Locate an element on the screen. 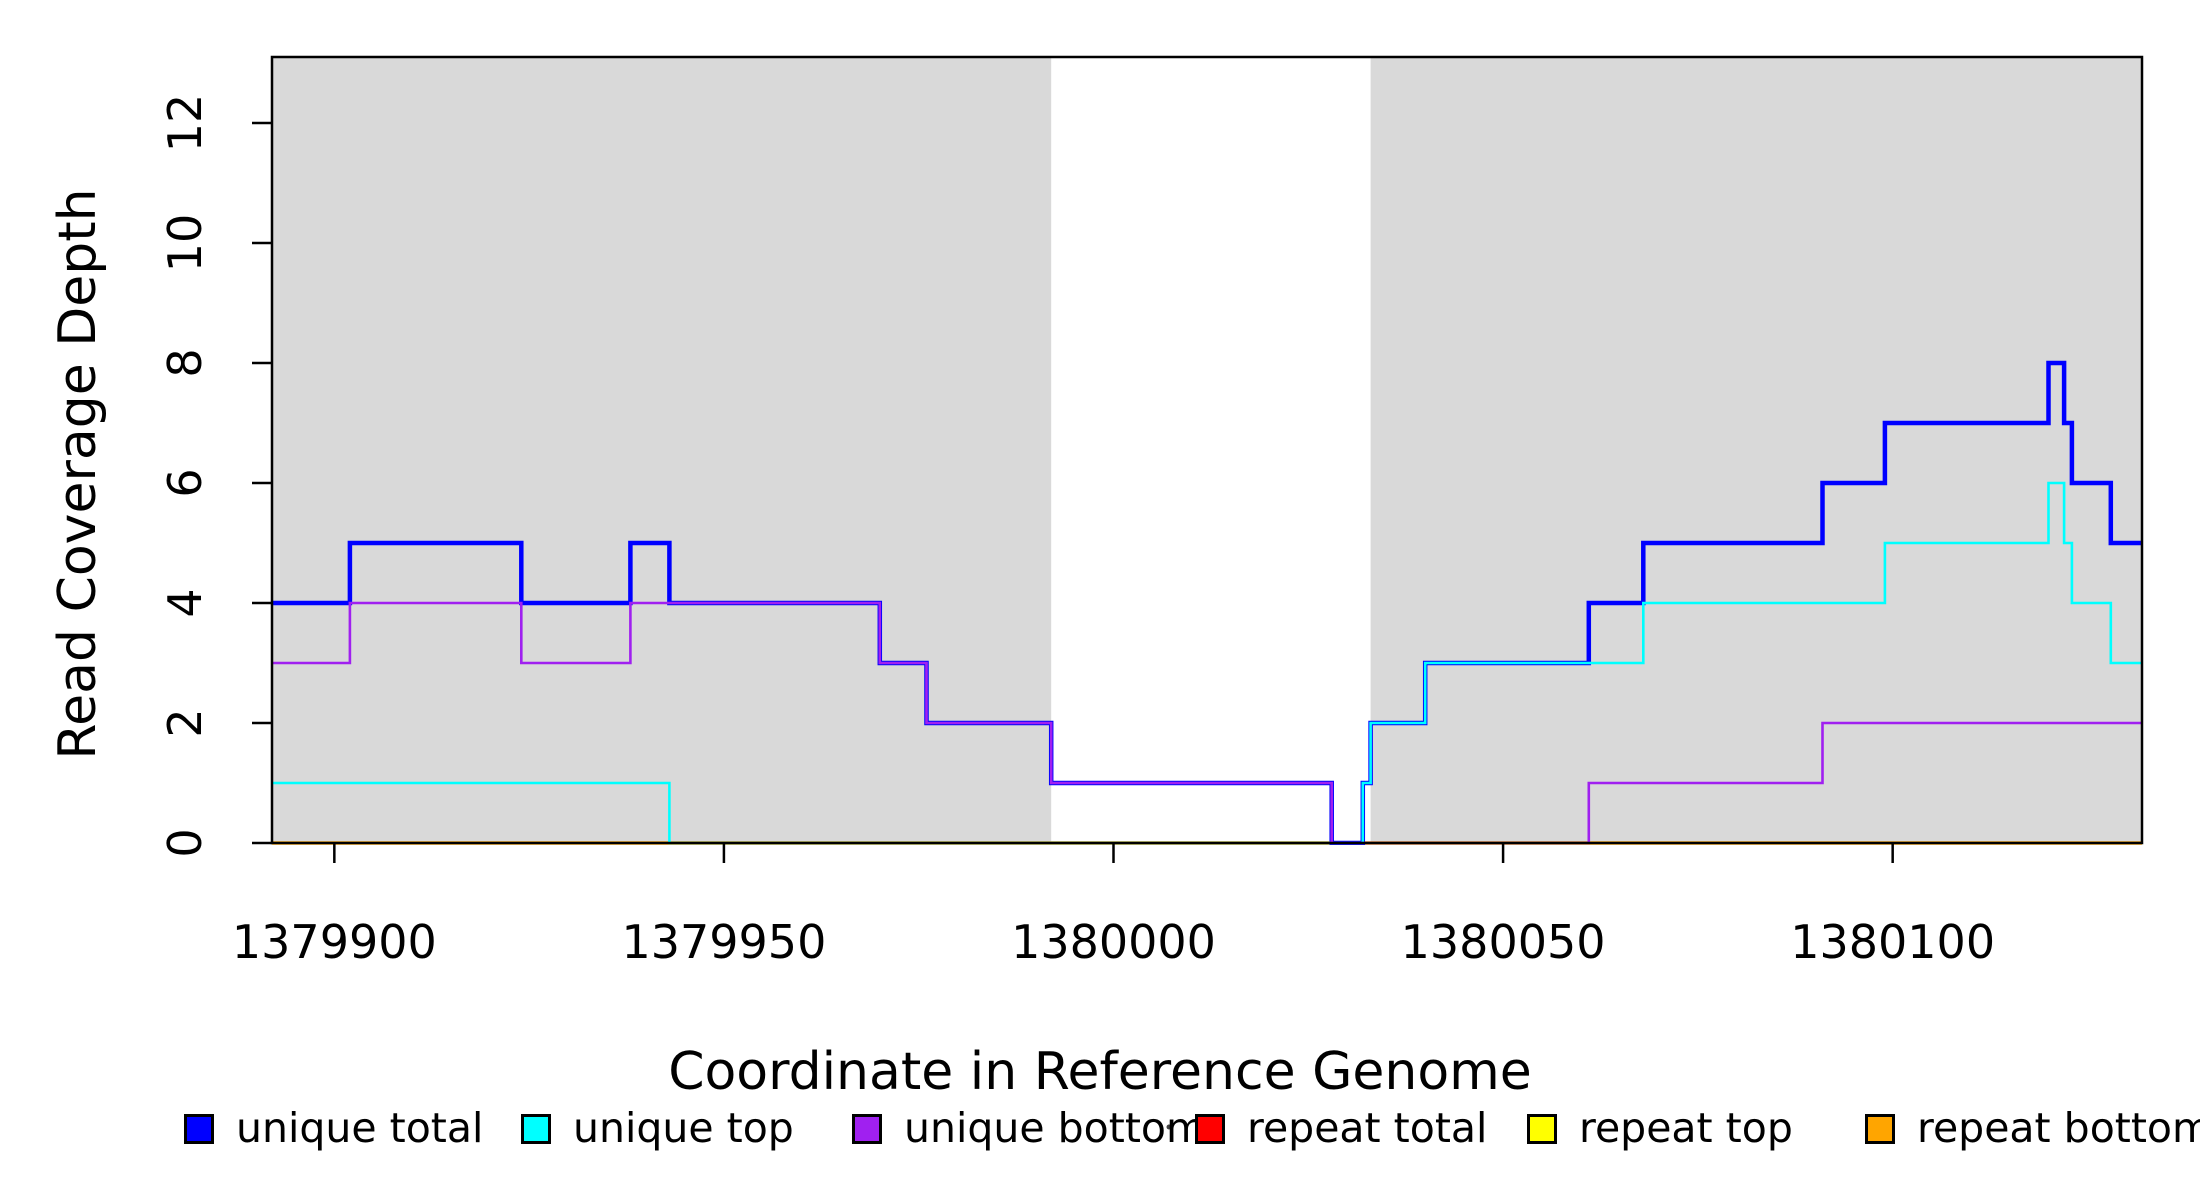 Image resolution: width=2200 pixels, height=1200 pixels. x-tick-label: 1379900 is located at coordinates (334, 942).